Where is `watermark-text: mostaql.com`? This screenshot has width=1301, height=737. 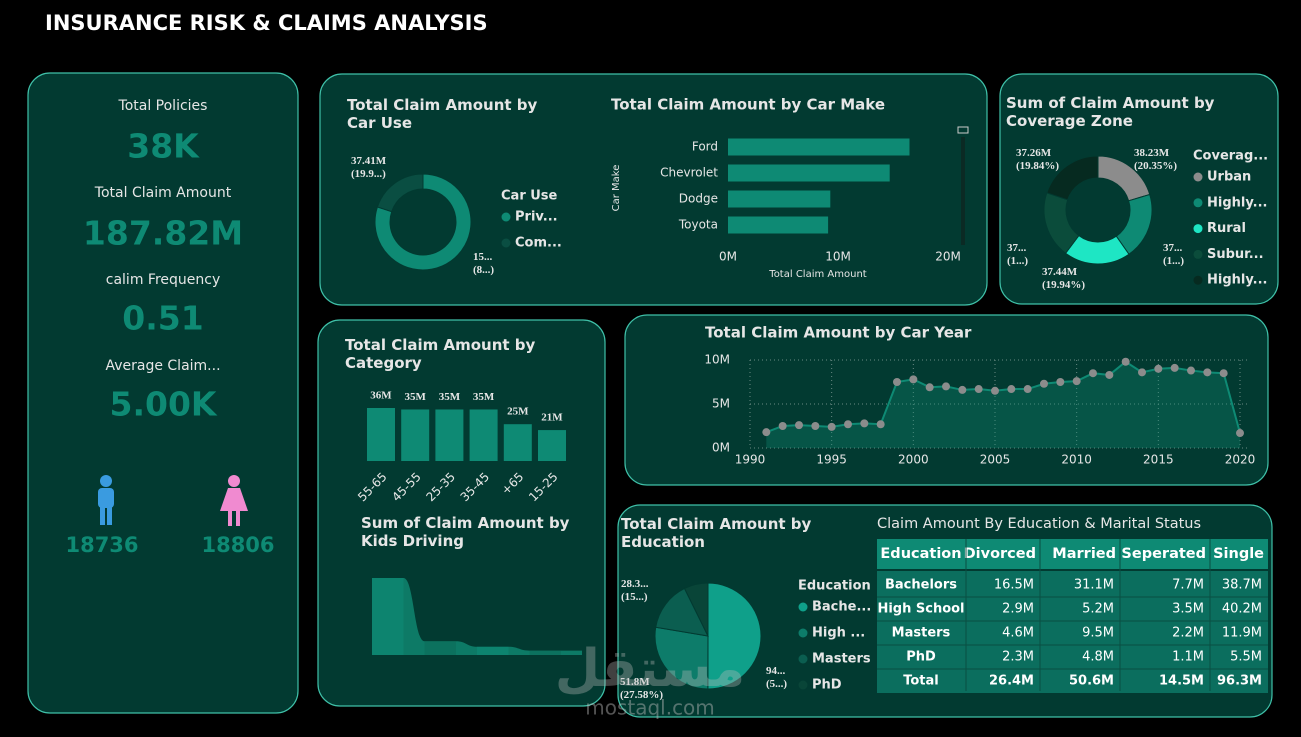 watermark-text: mostaql.com is located at coordinates (650, 708).